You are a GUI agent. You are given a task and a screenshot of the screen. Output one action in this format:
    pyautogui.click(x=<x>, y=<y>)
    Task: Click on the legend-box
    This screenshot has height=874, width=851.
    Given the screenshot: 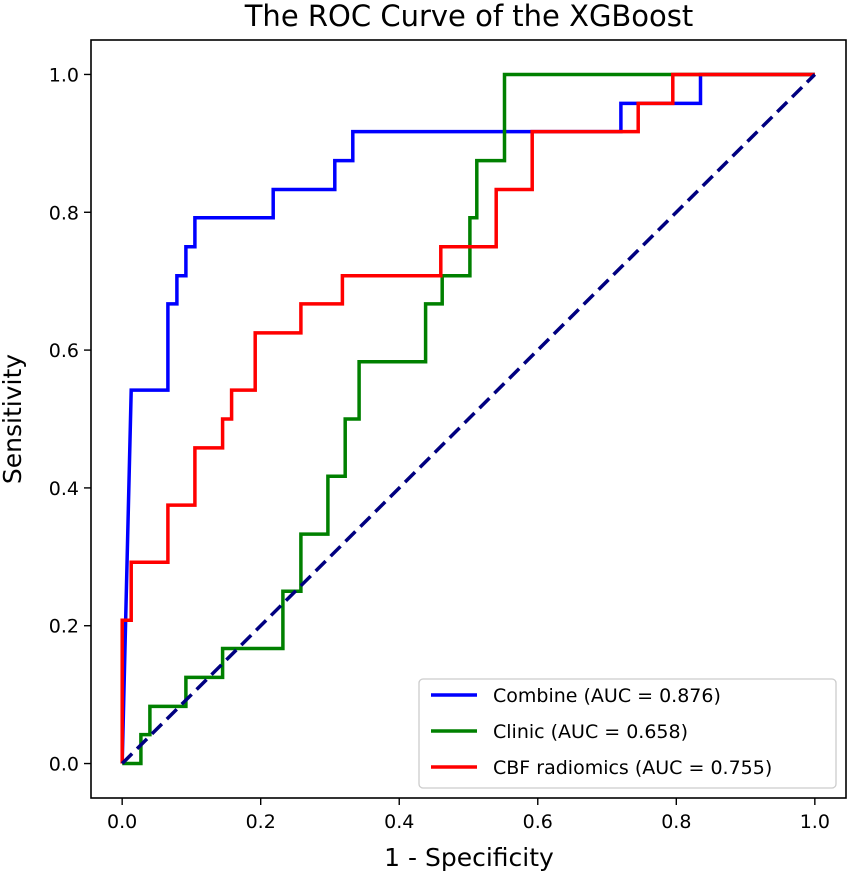 What is the action you would take?
    pyautogui.click(x=627, y=733)
    